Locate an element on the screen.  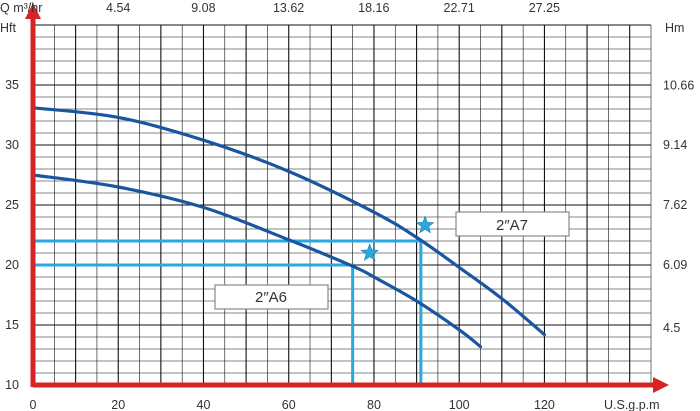
x-tick-label-top: 4.54 is located at coordinates (118, 8).